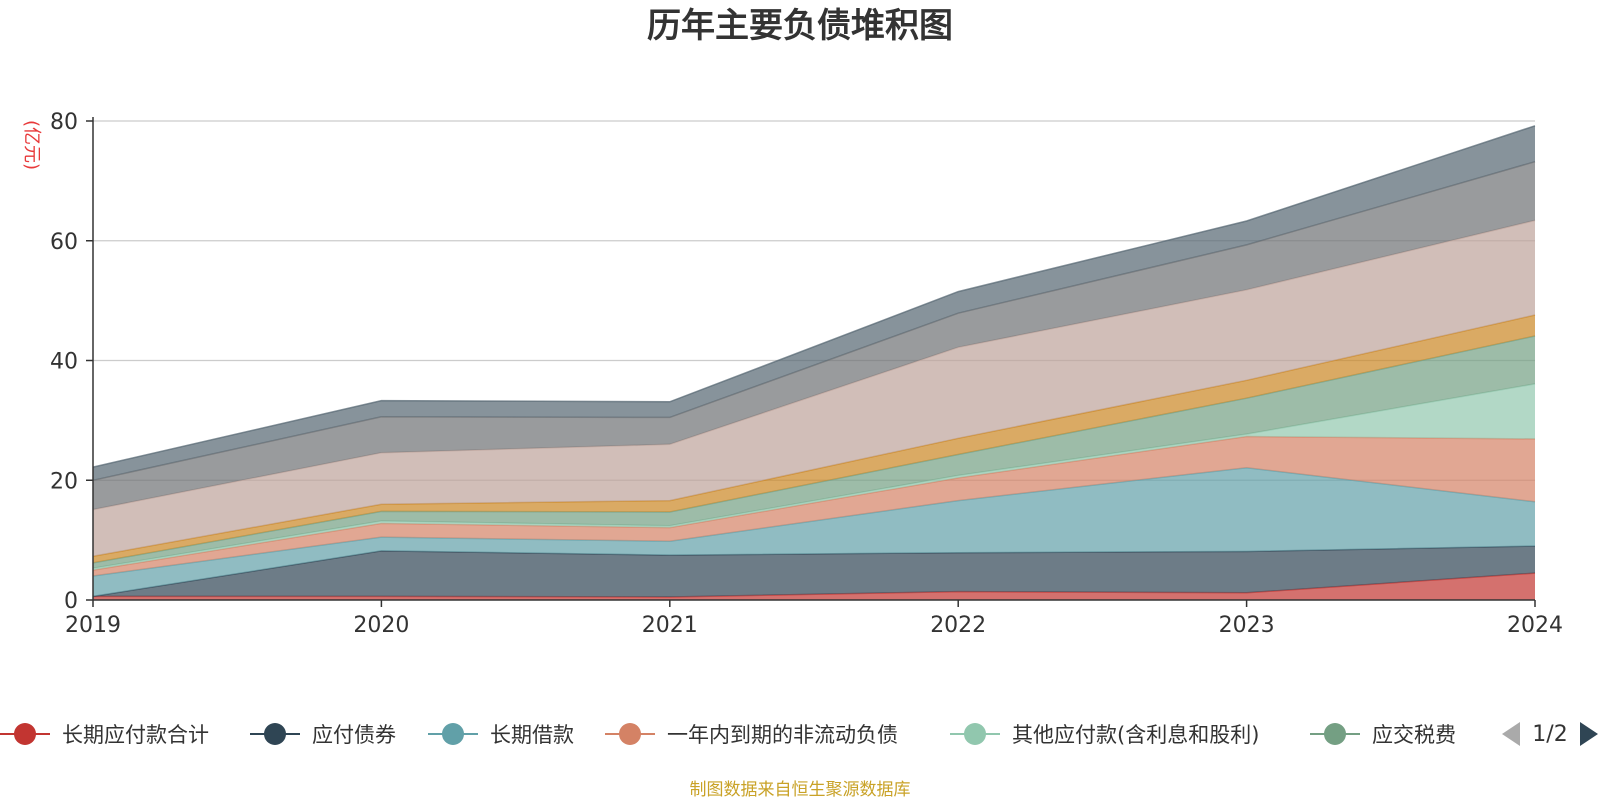 The image size is (1600, 800). Describe the element at coordinates (71, 601) in the screenshot. I see `y-tick-label: 0` at that location.